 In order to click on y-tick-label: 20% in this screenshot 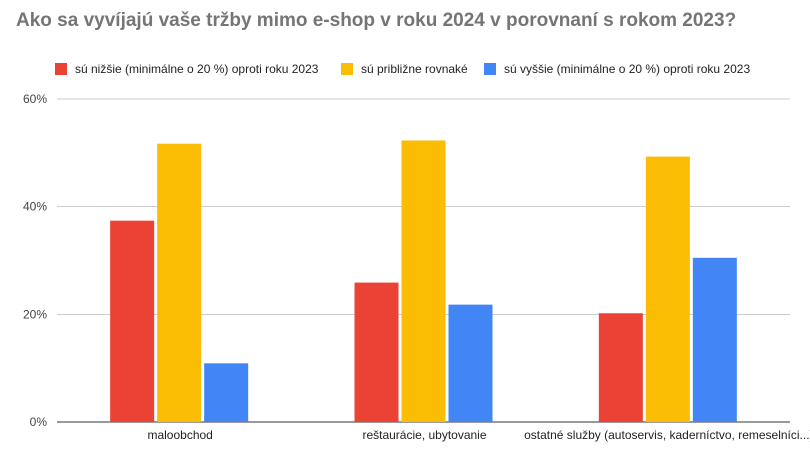, I will do `click(35, 314)`.